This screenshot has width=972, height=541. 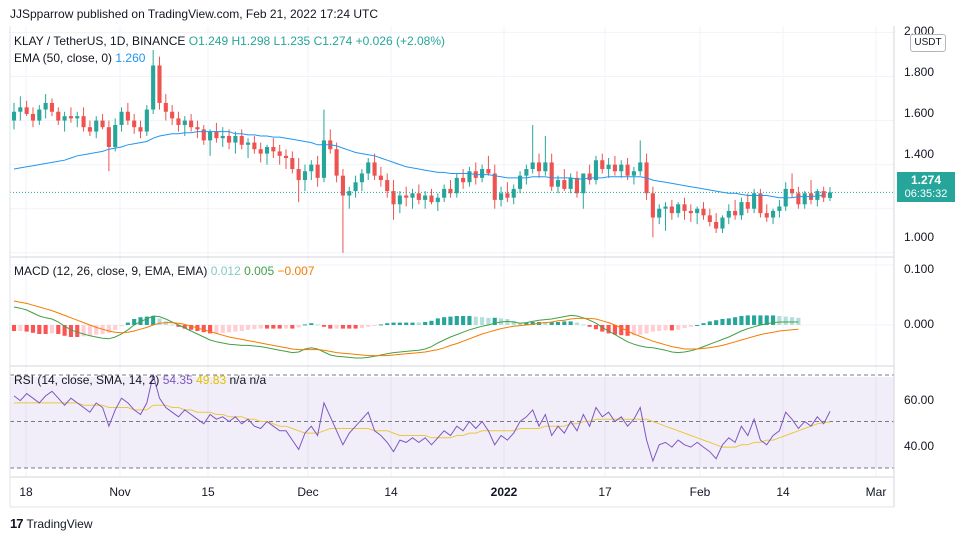 I want to click on currency-button: USDT, so click(x=928, y=43).